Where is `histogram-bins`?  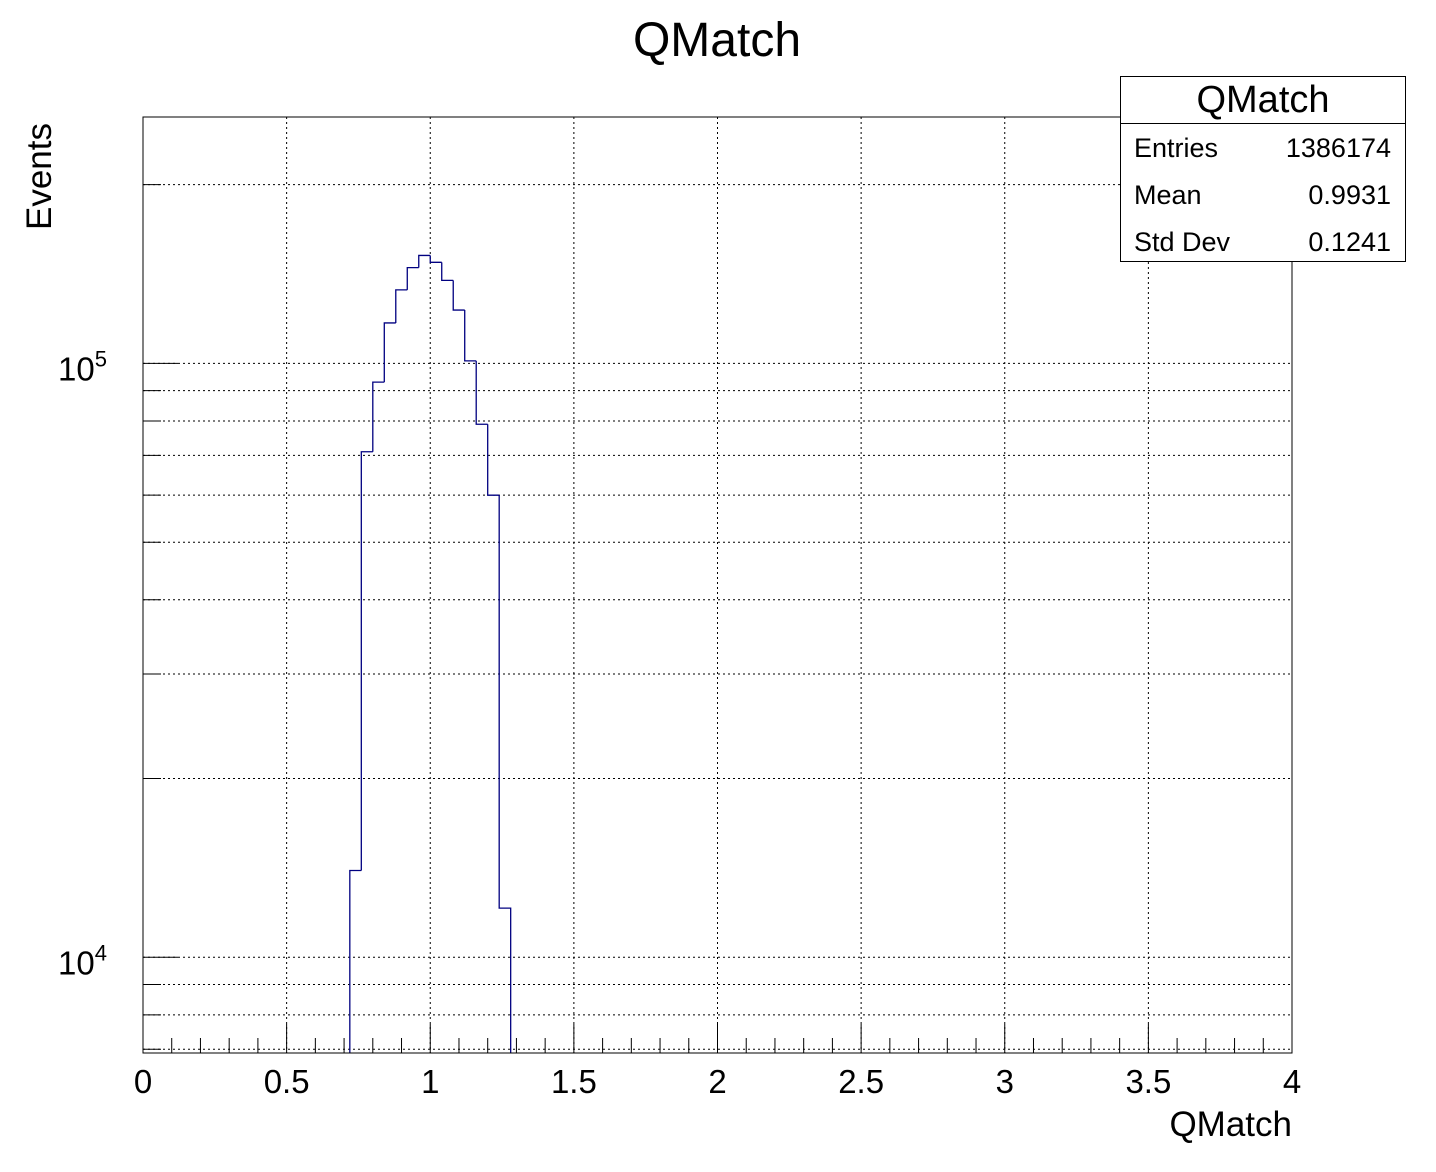
histogram-bins is located at coordinates (430, 653).